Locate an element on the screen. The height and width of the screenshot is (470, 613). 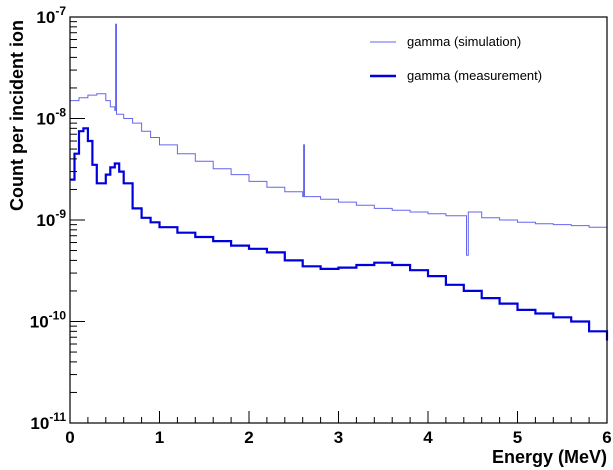
y-tick-label: 10⁻⁸ is located at coordinates (51, 117).